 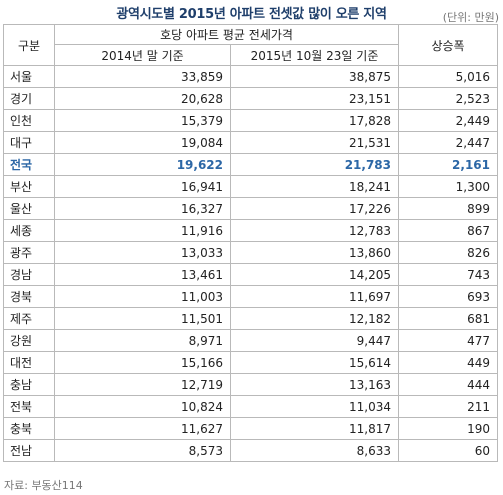 I want to click on price-2015-cell: 18,241, so click(x=314, y=186).